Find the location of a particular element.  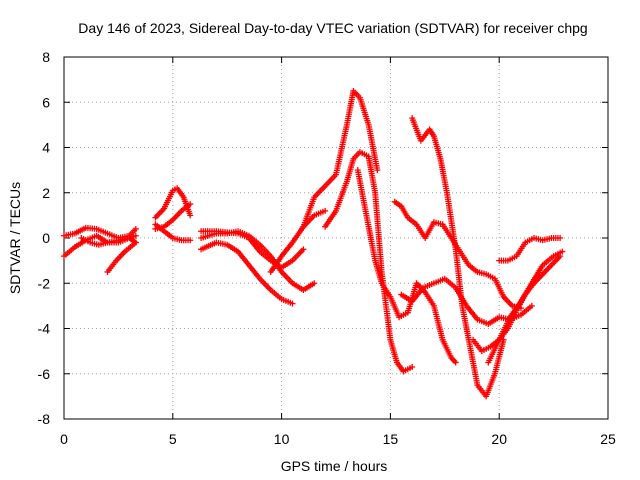

y-tick-label: -4 is located at coordinates (44, 329).